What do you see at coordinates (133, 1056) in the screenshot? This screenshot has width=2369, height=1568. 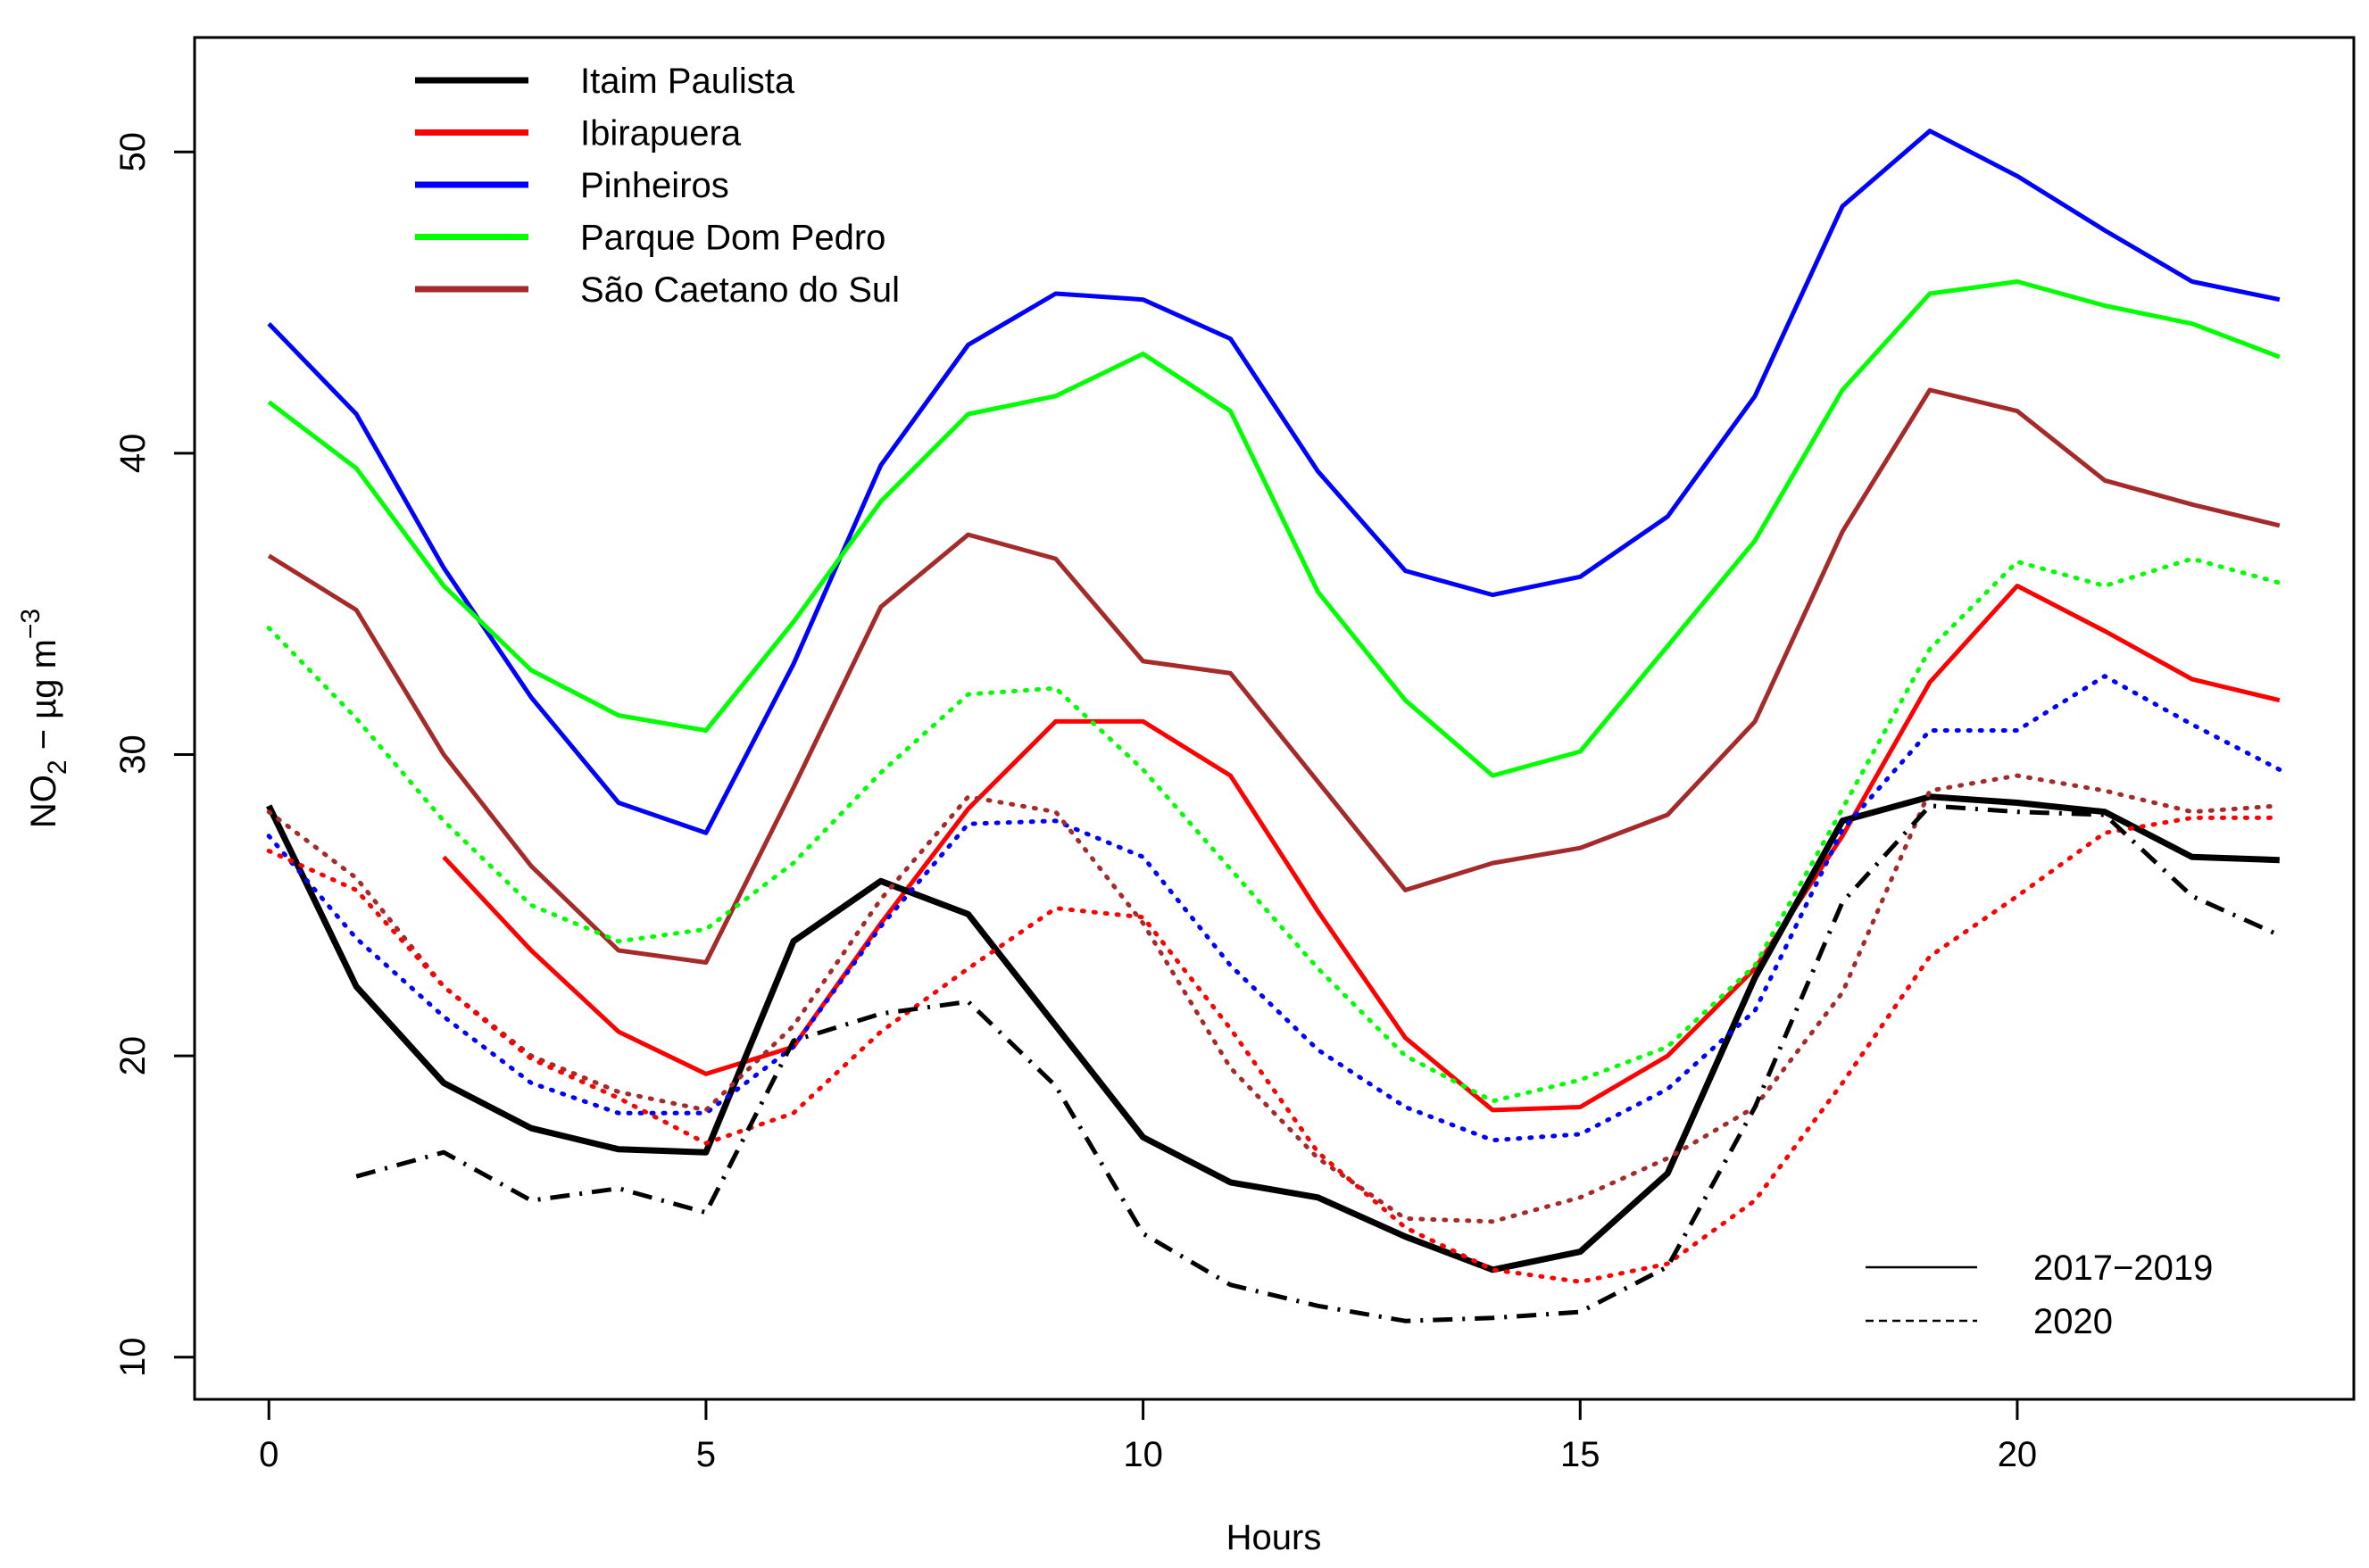 I see `y-tick-label: 20` at bounding box center [133, 1056].